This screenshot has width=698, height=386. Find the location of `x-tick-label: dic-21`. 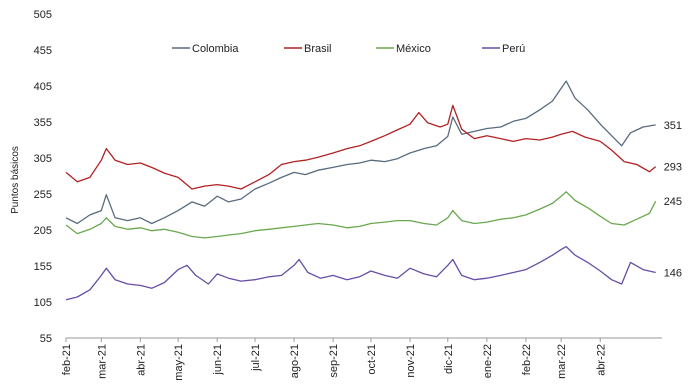

x-tick-label: dic-21 is located at coordinates (449, 359).